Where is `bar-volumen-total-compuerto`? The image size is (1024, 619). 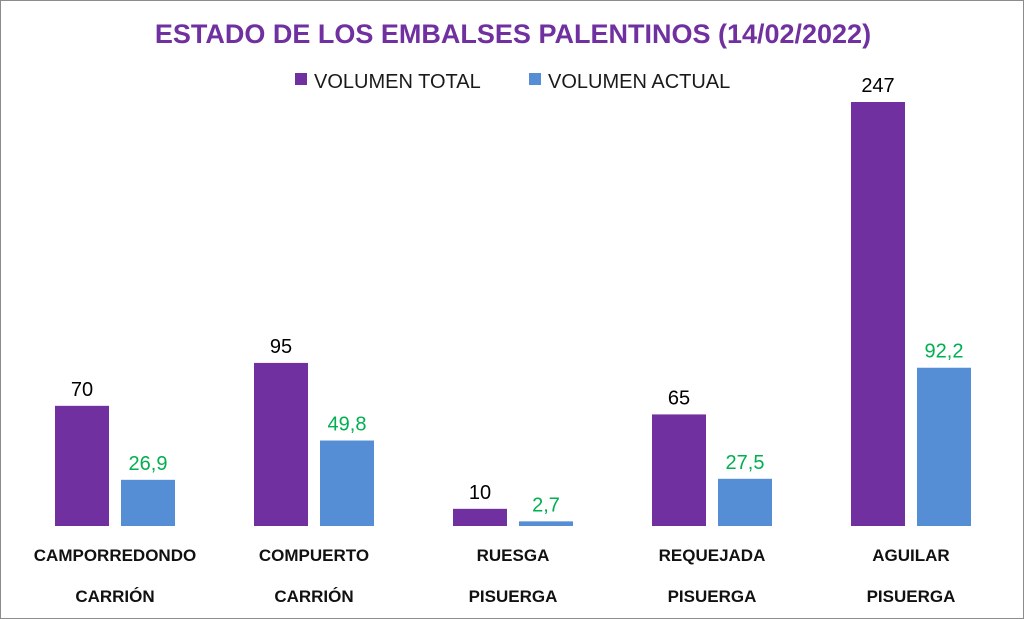 bar-volumen-total-compuerto is located at coordinates (281, 444).